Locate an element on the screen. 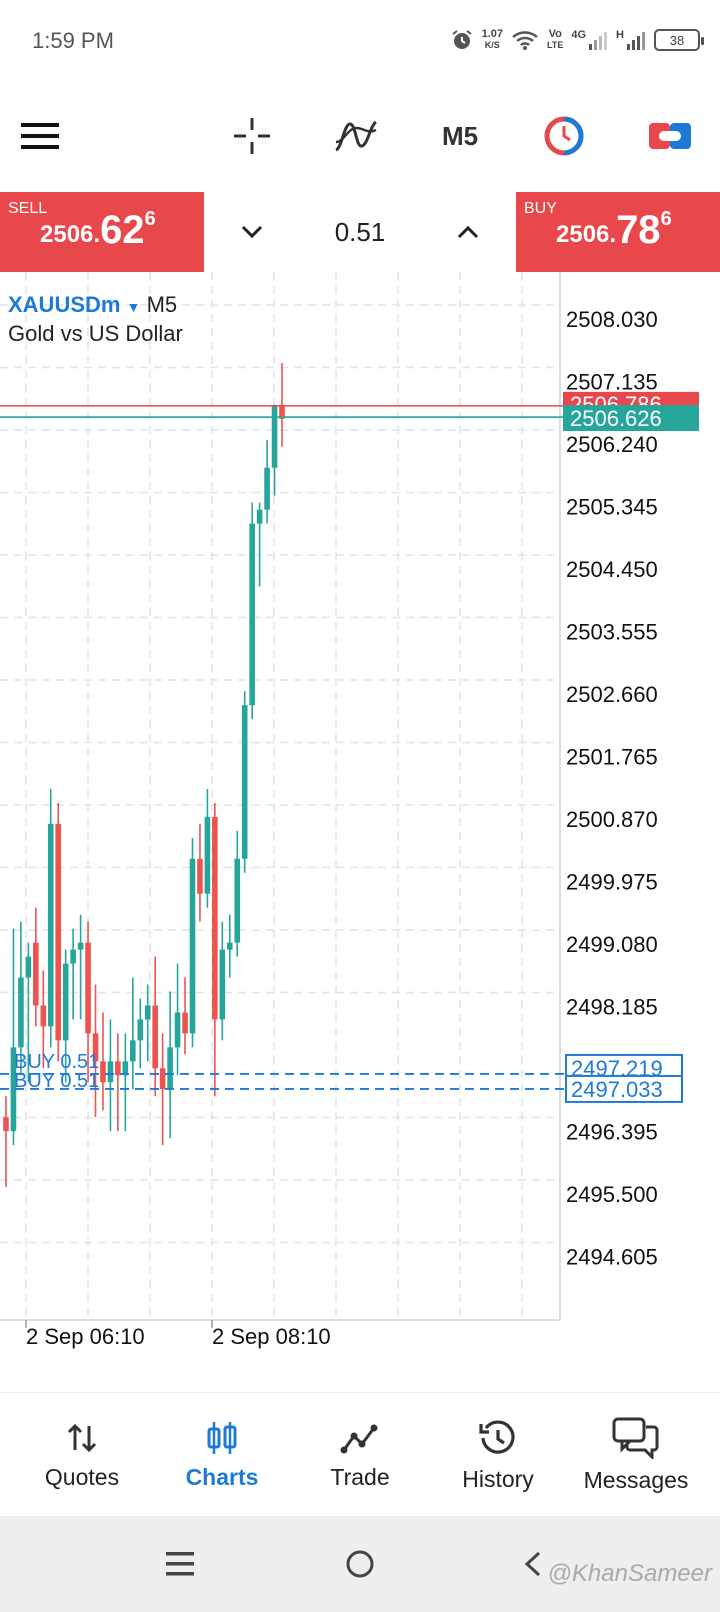  bid-price-label: 2506.626 is located at coordinates (616, 418).